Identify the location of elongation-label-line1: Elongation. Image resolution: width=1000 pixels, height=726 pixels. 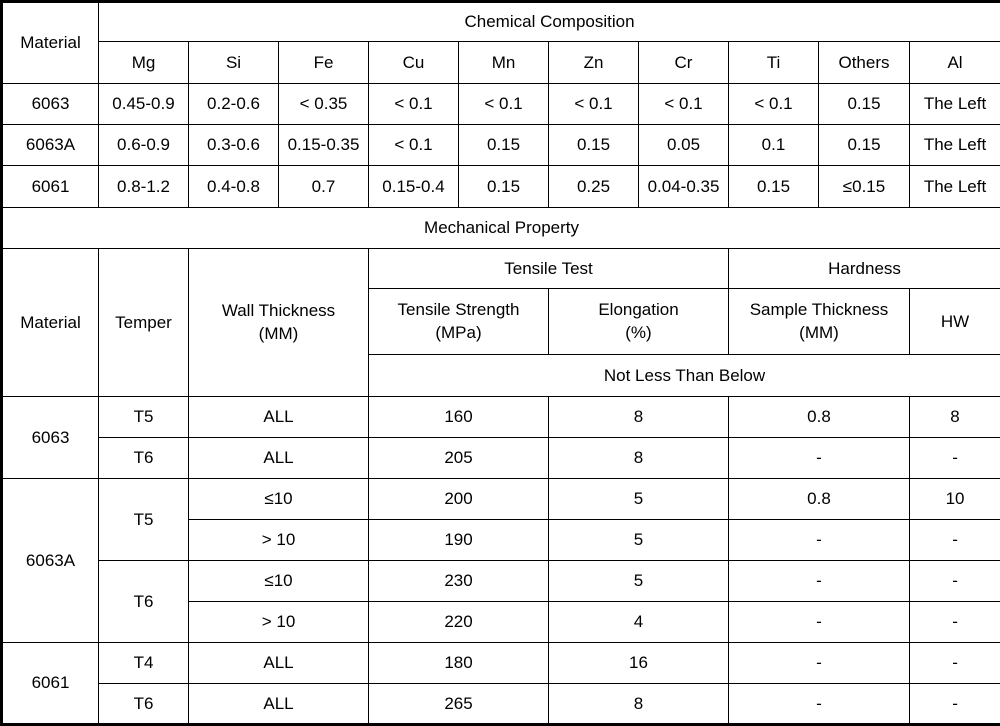
(638, 310).